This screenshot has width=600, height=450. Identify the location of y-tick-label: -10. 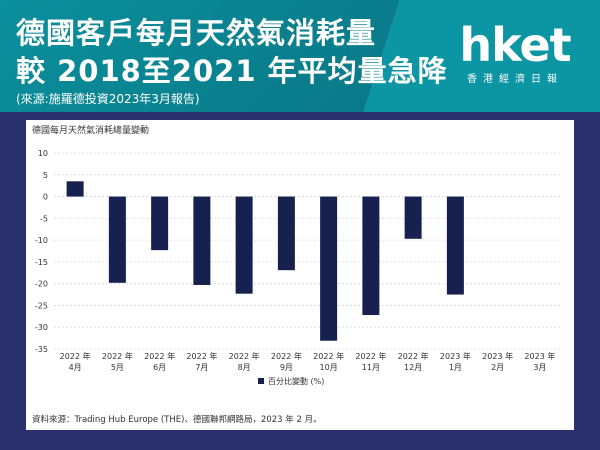
(41, 240).